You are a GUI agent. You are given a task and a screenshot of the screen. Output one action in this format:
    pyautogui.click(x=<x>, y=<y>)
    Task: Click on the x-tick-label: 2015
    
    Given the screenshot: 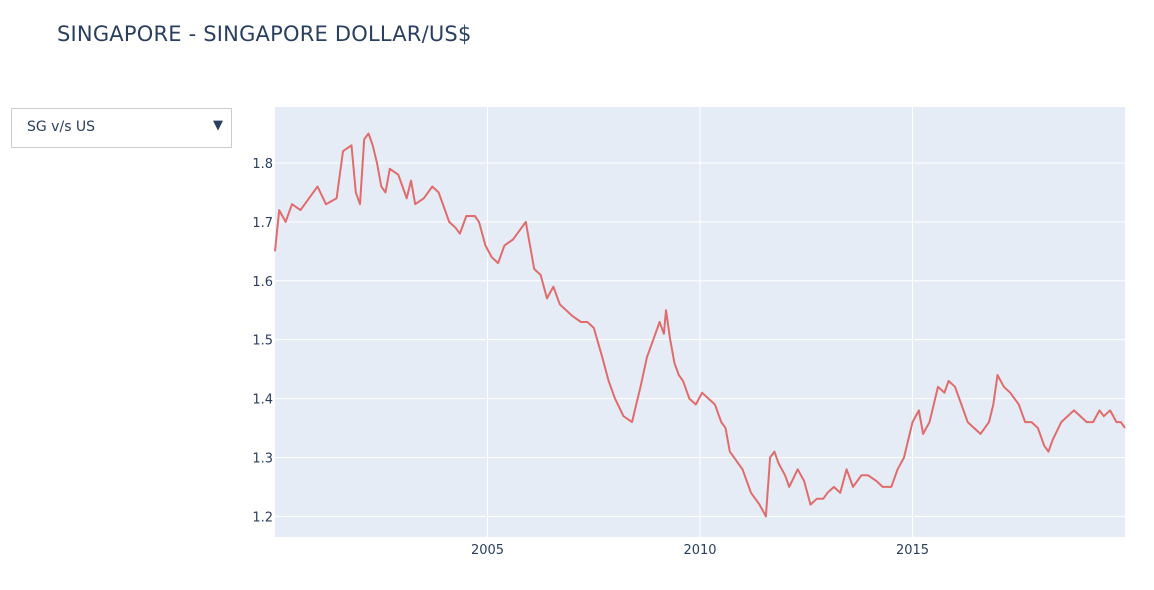 What is the action you would take?
    pyautogui.click(x=912, y=550)
    